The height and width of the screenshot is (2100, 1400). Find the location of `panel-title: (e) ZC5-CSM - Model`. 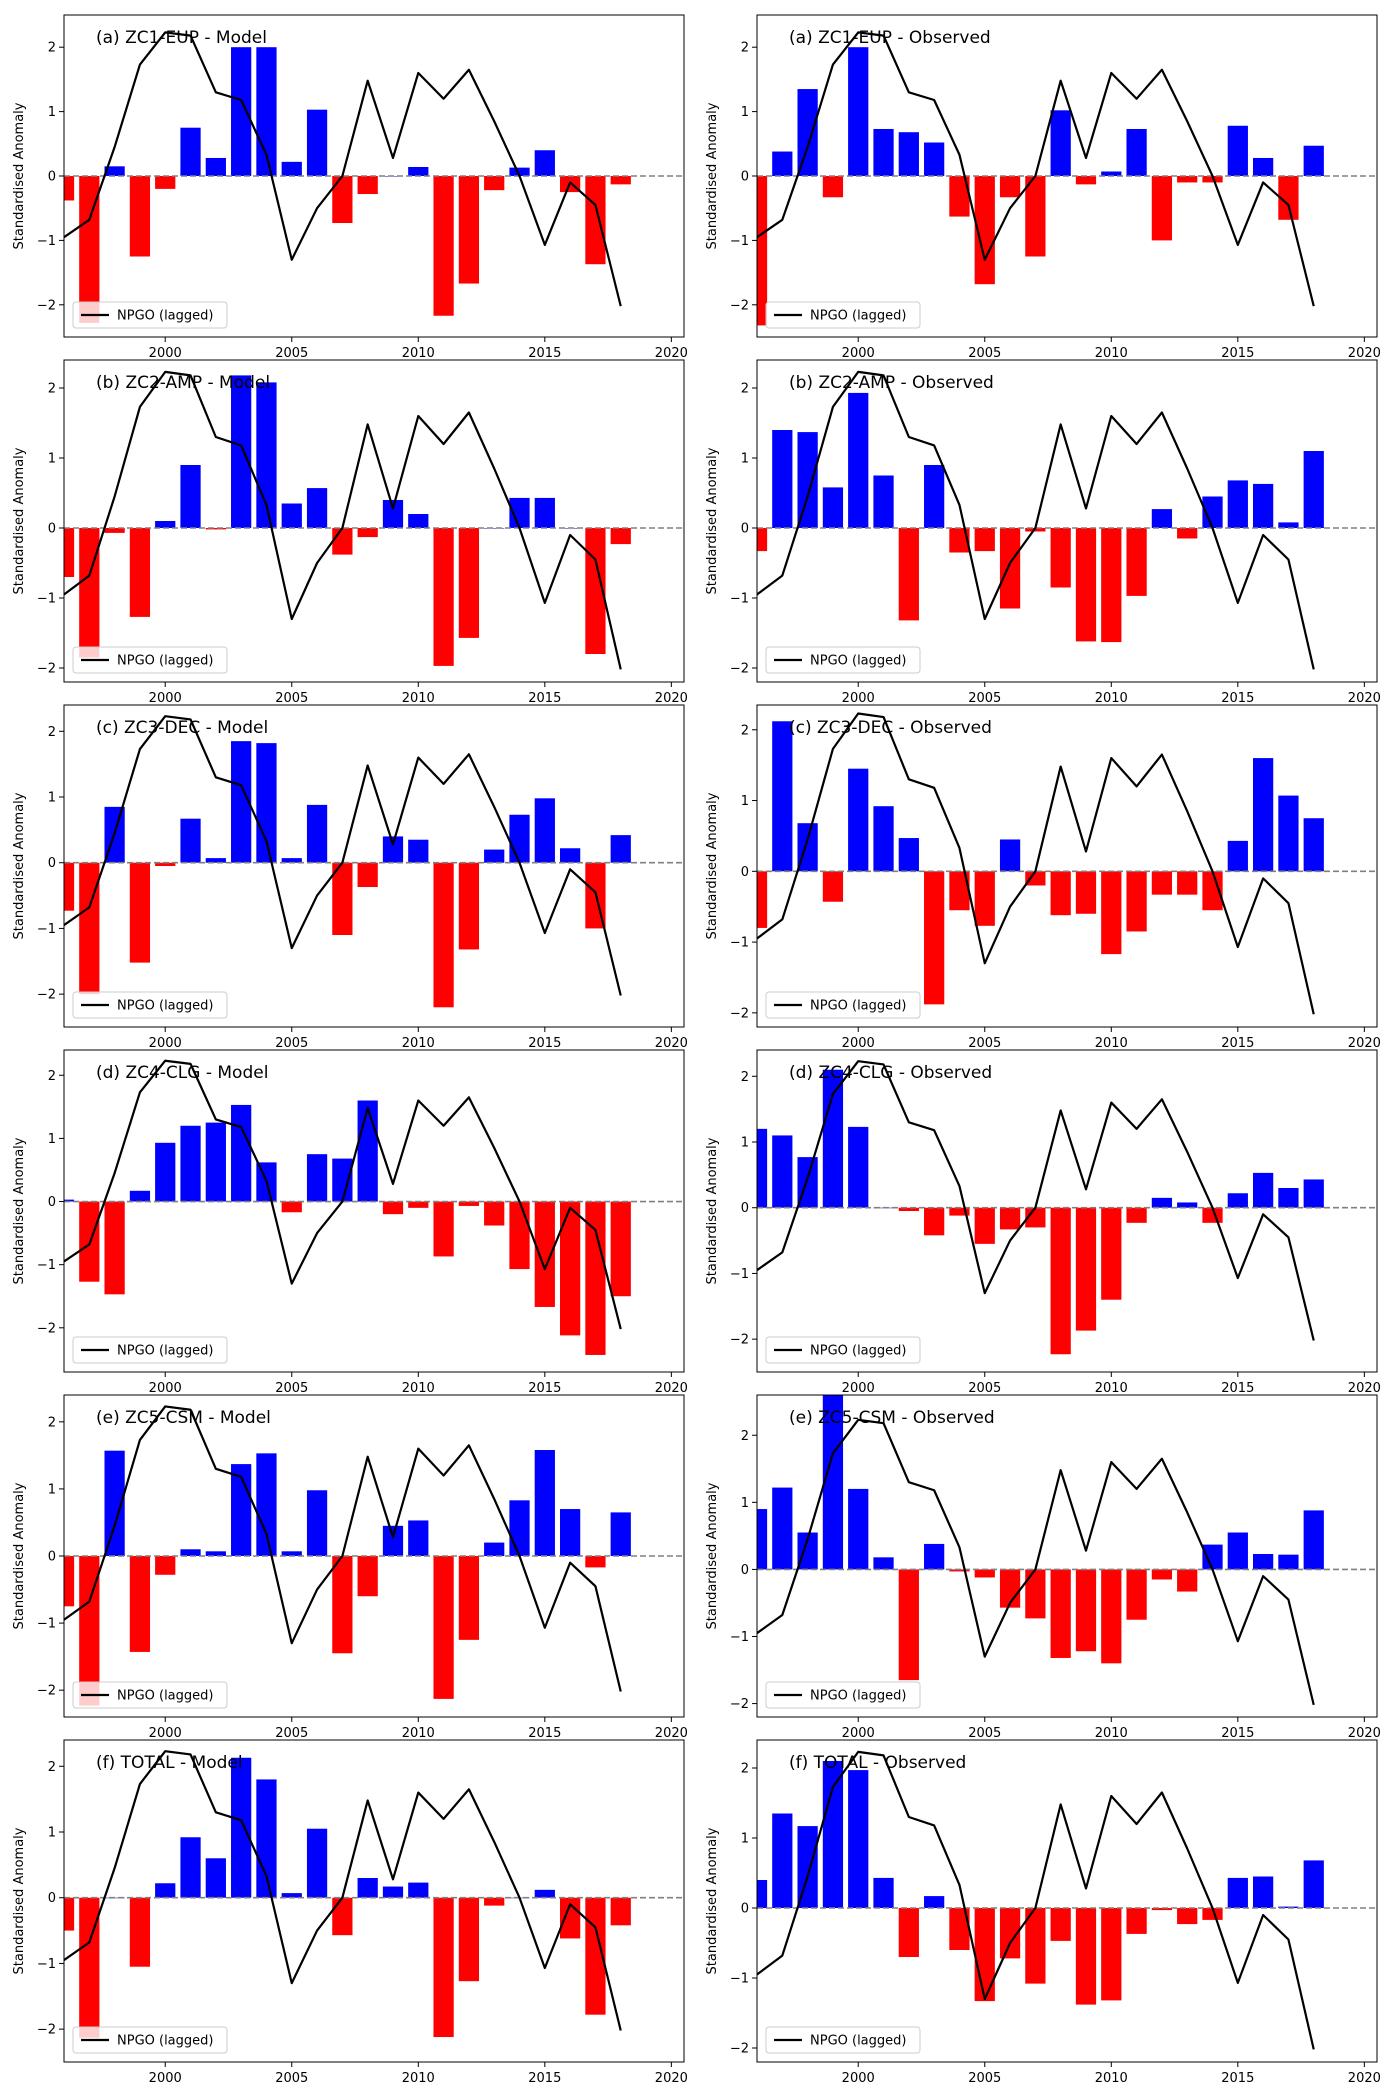

panel-title: (e) ZC5-CSM - Model is located at coordinates (183, 1418).